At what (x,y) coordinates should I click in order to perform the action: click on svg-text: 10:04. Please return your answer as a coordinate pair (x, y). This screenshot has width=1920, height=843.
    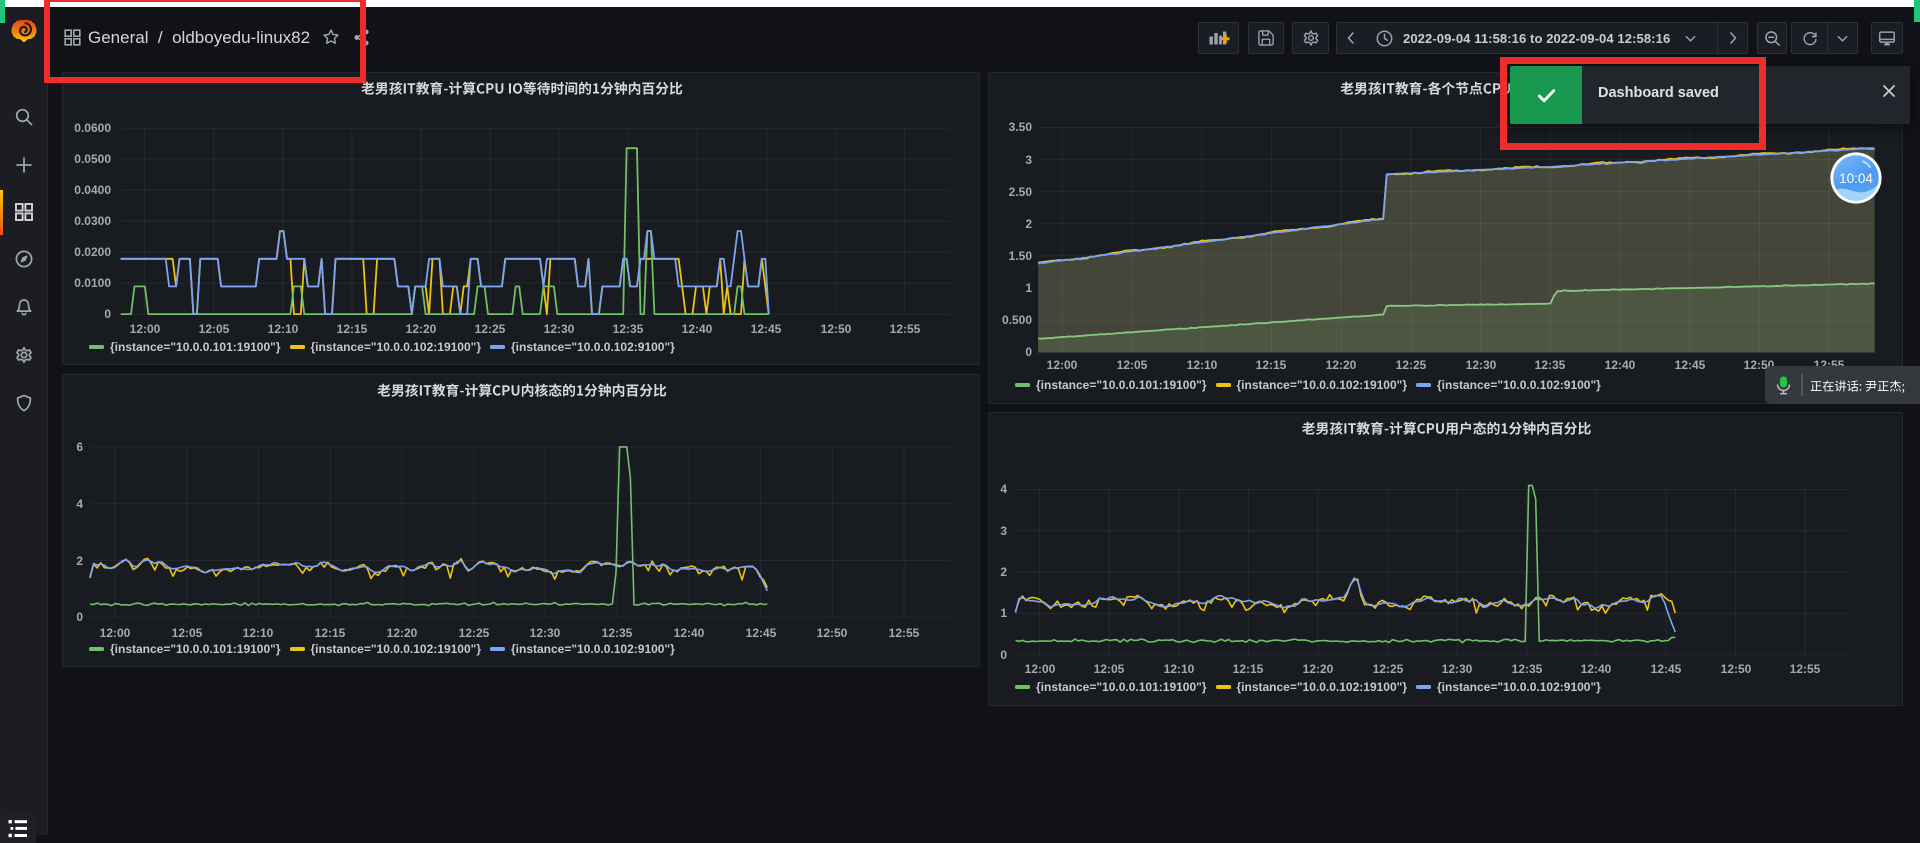
    Looking at the image, I should click on (1856, 178).